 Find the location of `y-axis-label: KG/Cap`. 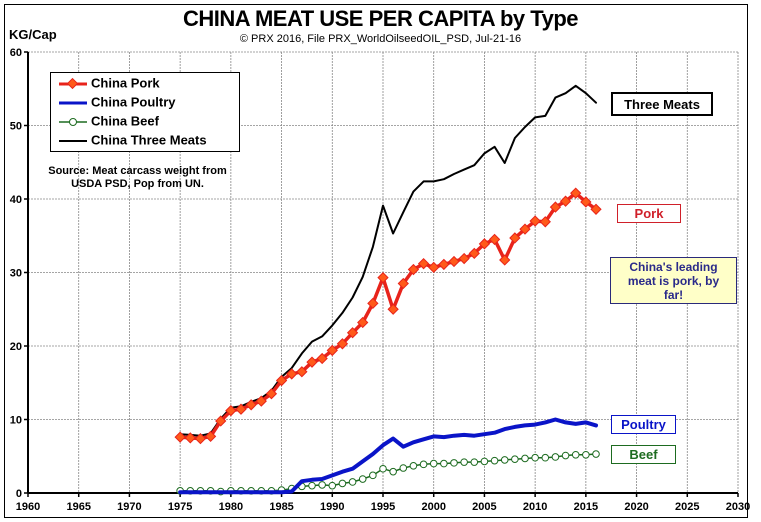

y-axis-label: KG/Cap is located at coordinates (33, 34).